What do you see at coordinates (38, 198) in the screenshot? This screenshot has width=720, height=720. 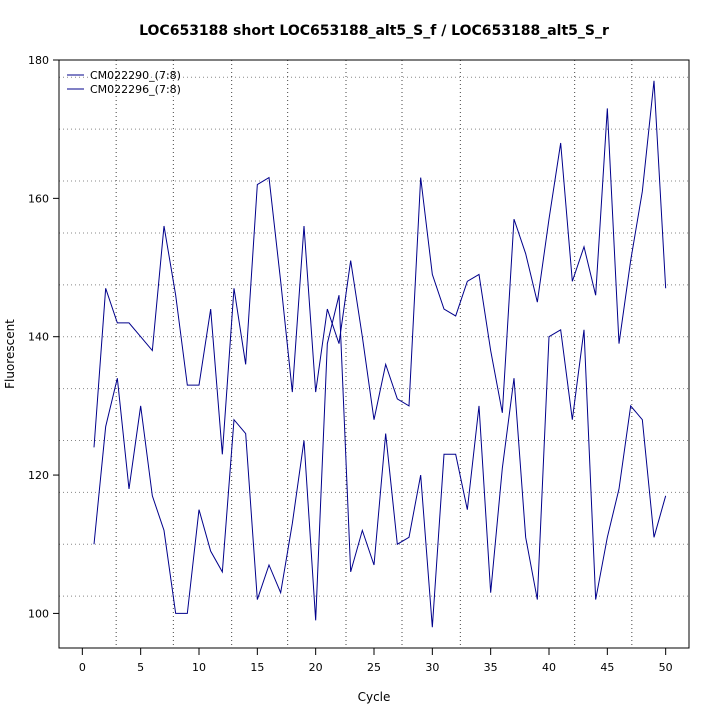 I see `y-tick-label: 160` at bounding box center [38, 198].